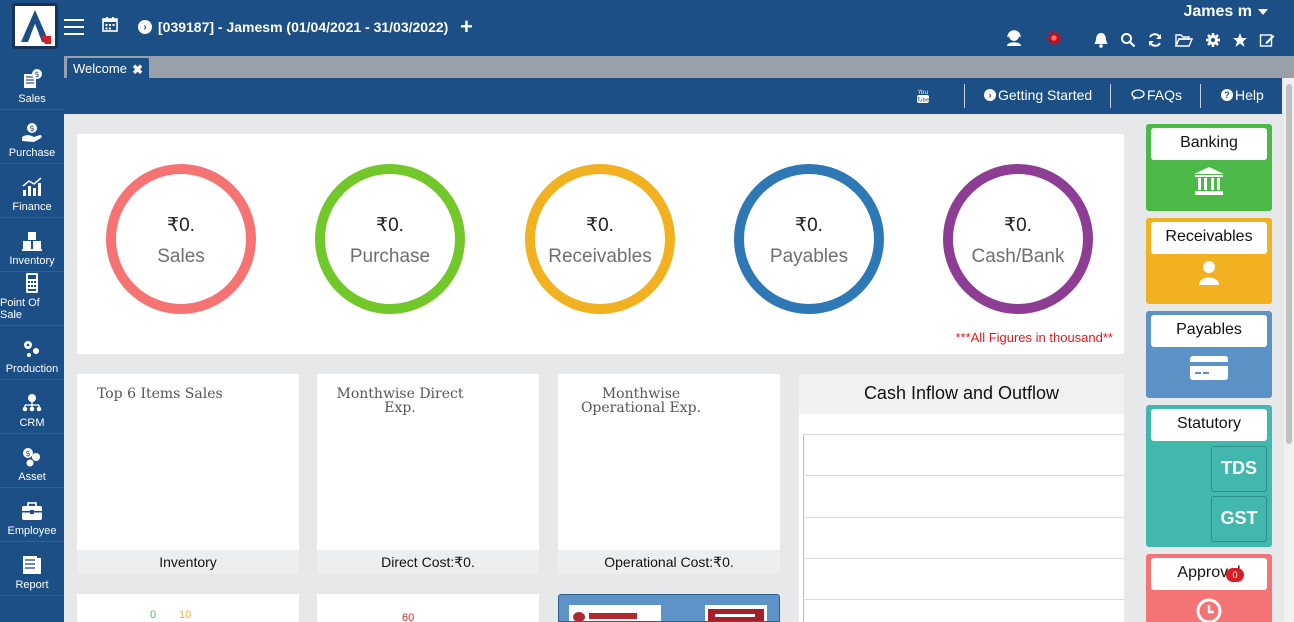  What do you see at coordinates (466, 26) in the screenshot?
I see `plus-icon: +` at bounding box center [466, 26].